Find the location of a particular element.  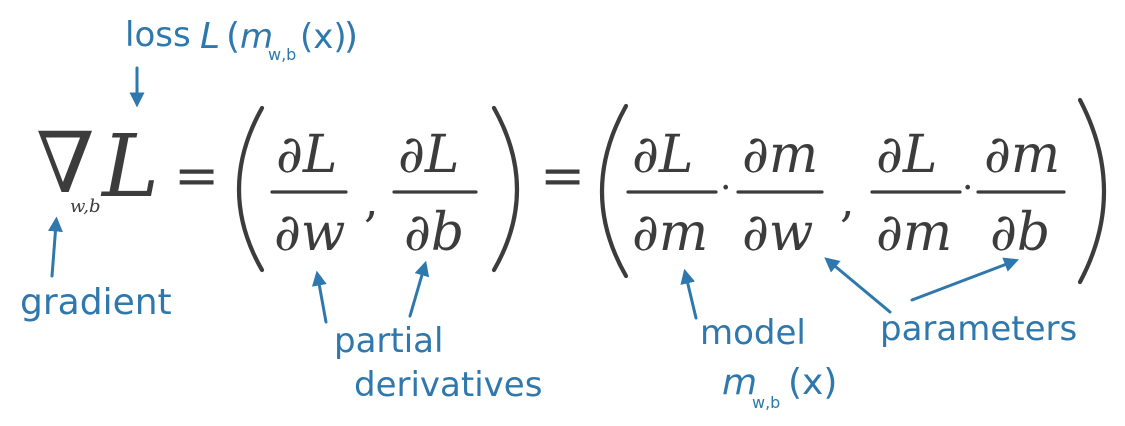

loss-expr-open-paren: ( is located at coordinates (233, 36).